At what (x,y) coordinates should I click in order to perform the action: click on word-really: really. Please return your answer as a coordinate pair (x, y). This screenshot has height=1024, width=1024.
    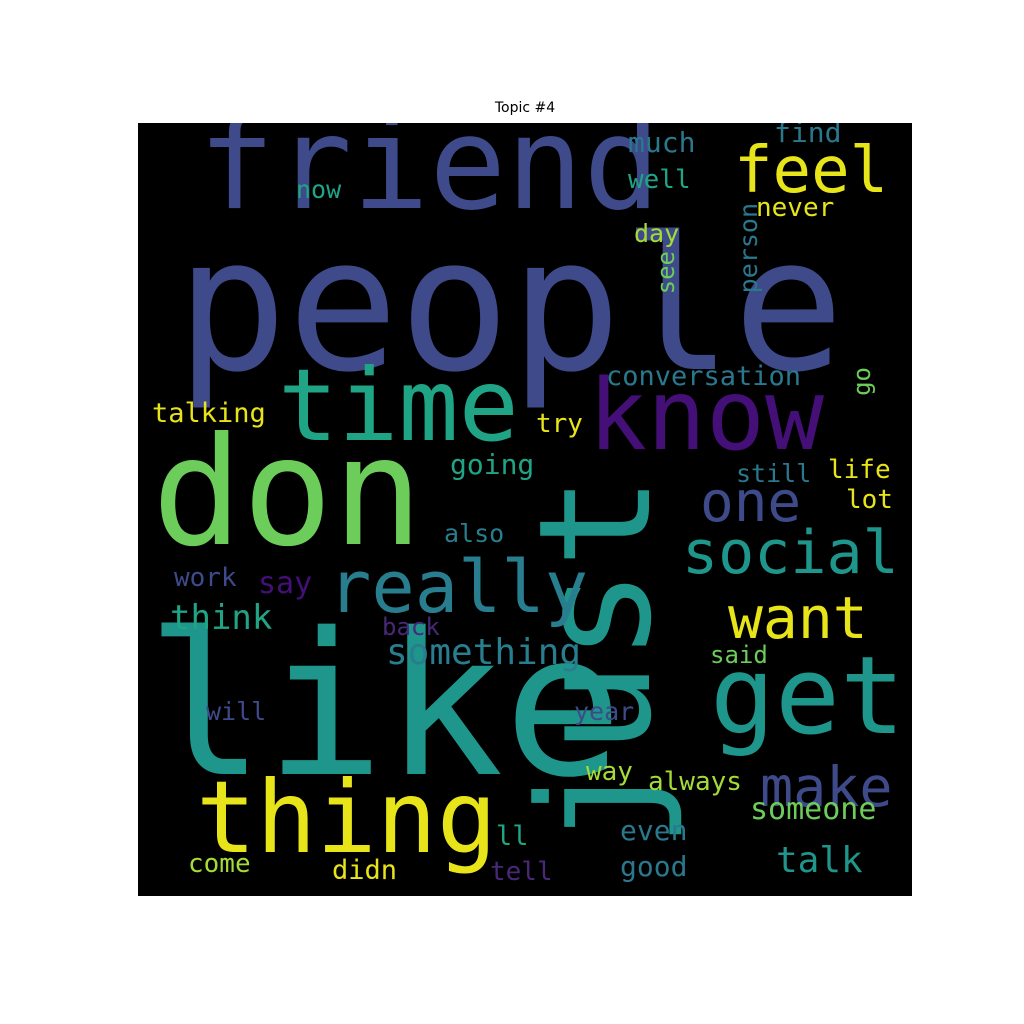
    Looking at the image, I should click on (458, 587).